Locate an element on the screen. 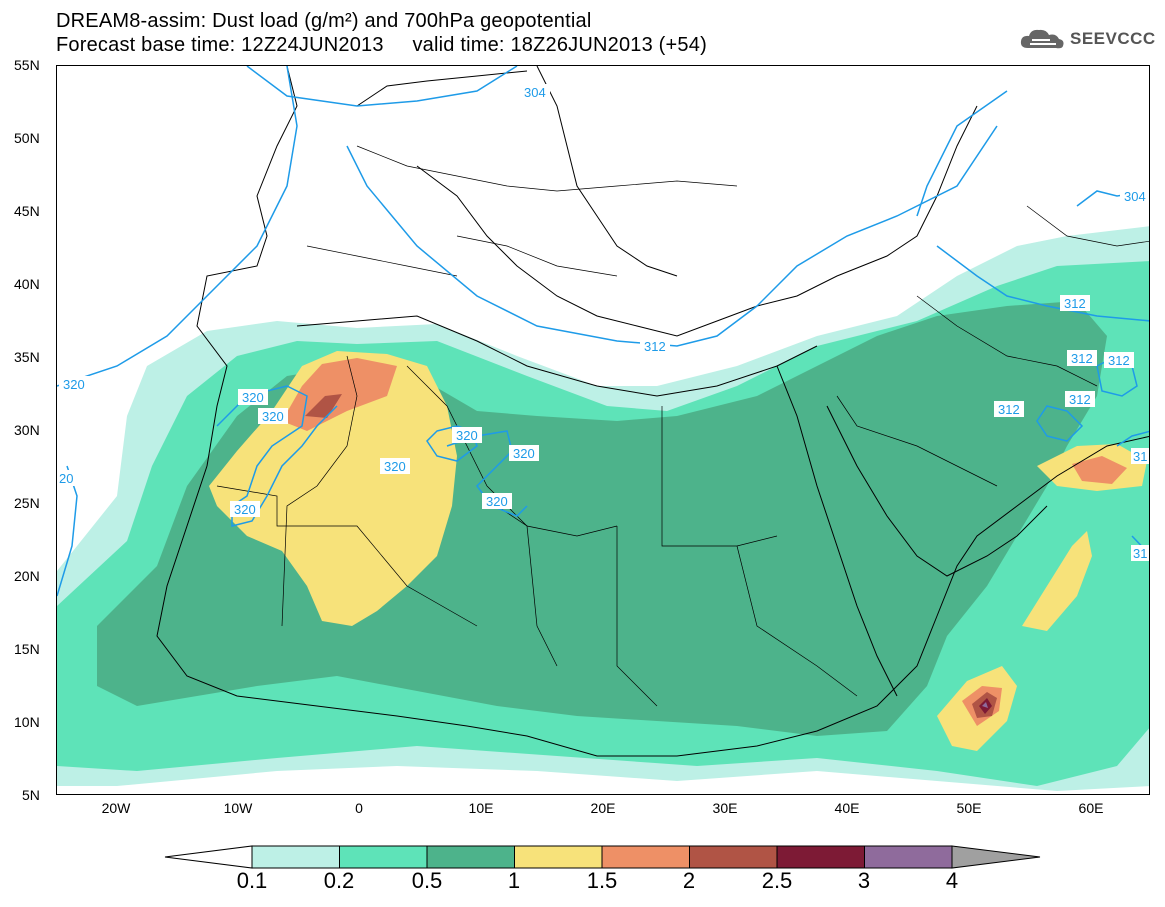  dust-region-brown-atlas is located at coordinates (323, 406).